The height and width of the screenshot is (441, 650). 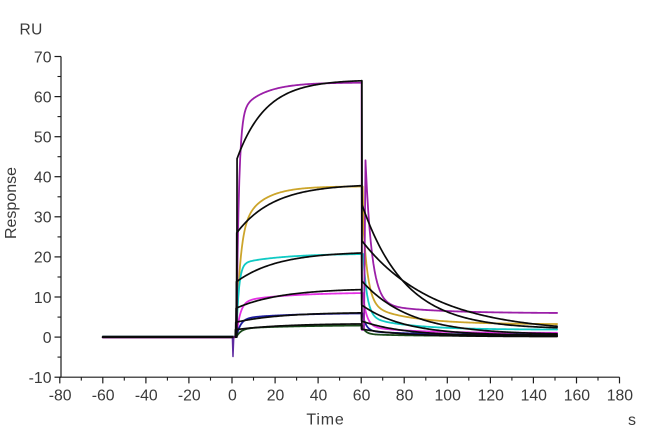 I want to click on svg-text: RU, so click(x=31, y=29).